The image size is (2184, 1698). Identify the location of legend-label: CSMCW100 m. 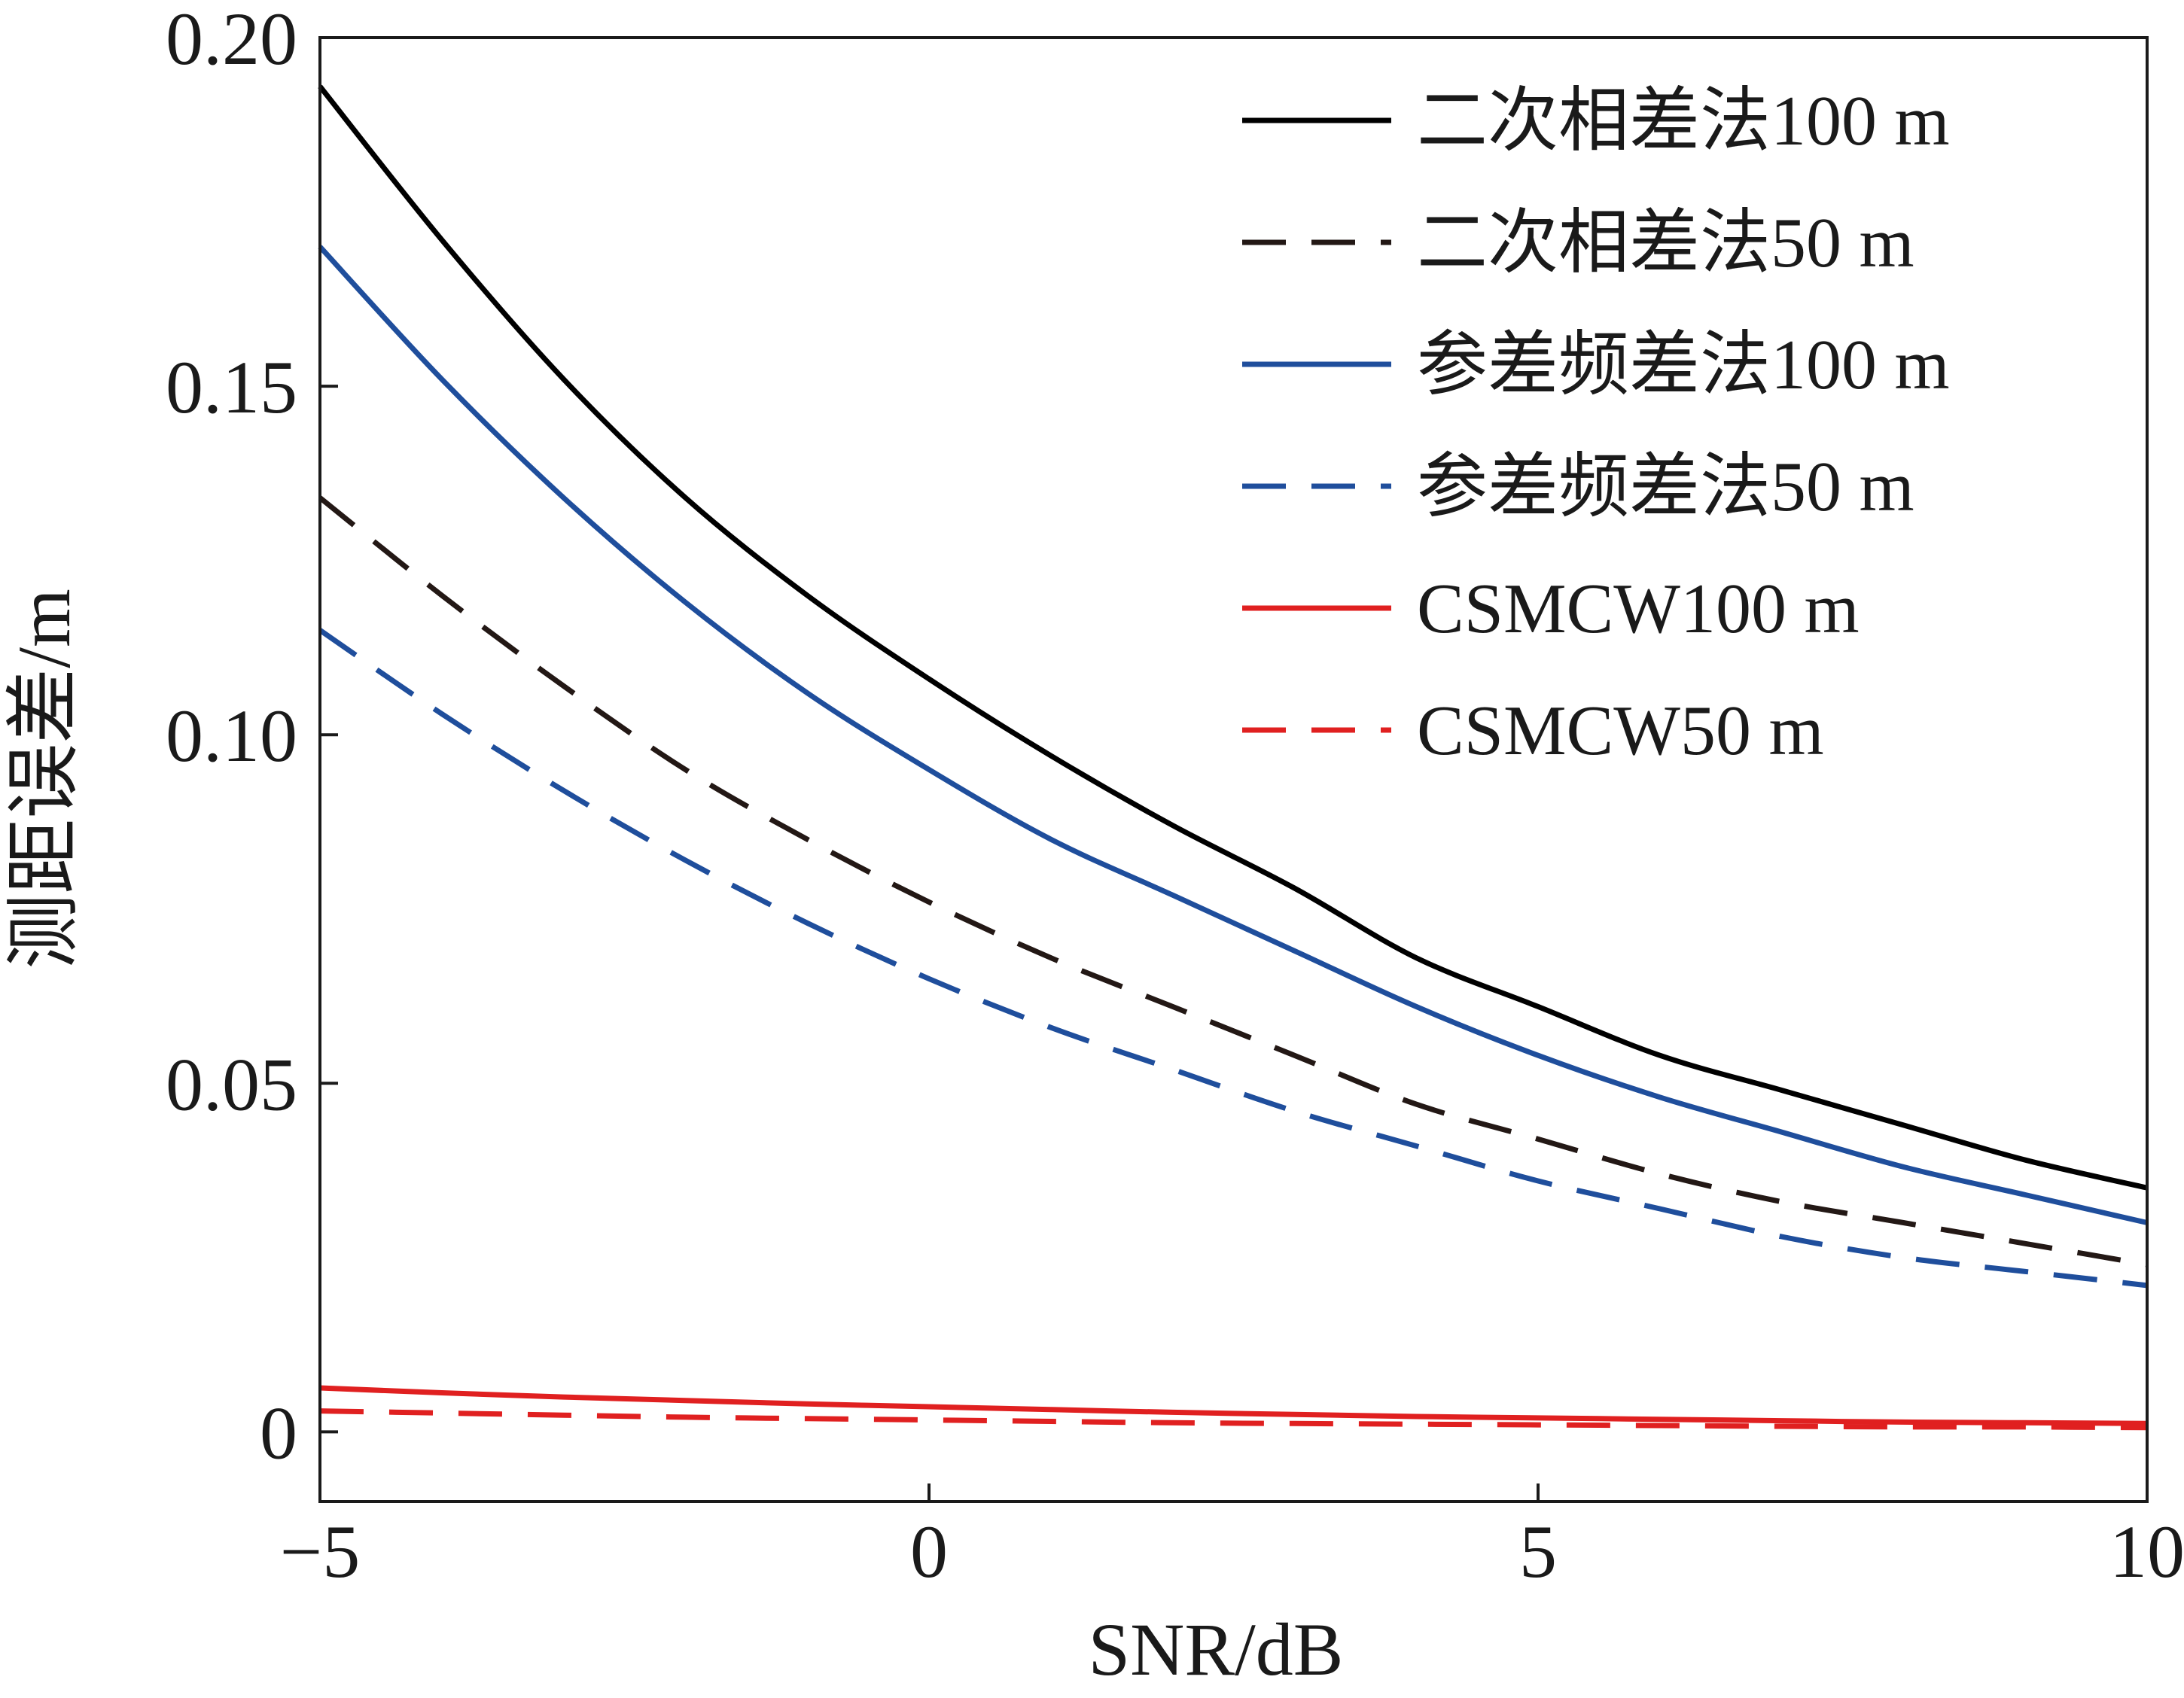
(1638, 609).